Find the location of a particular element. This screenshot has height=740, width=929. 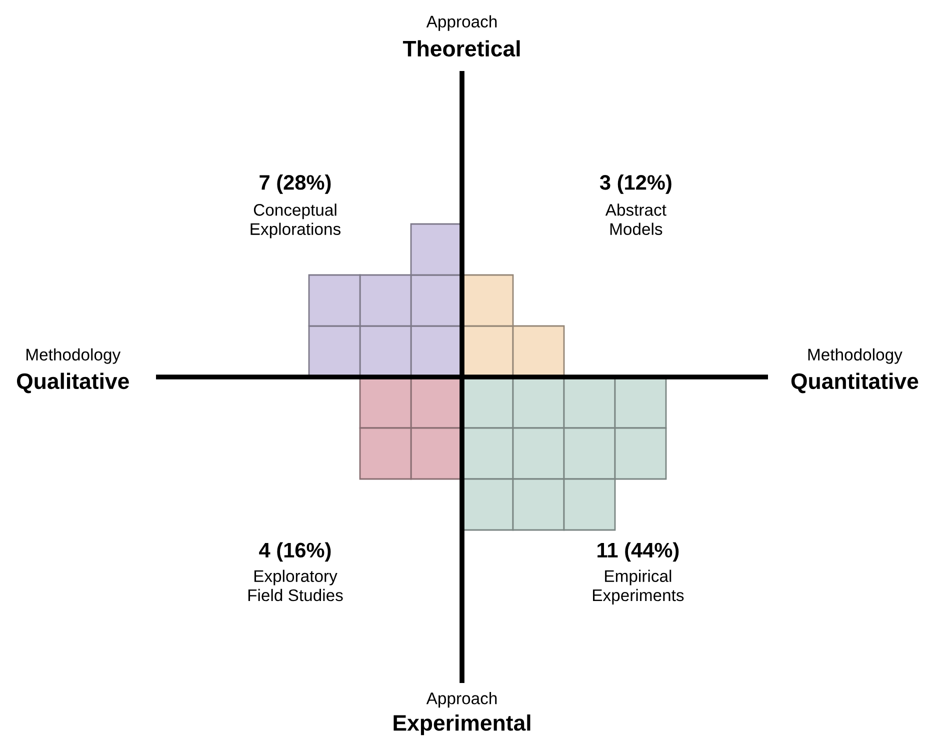

text: Quantitative is located at coordinates (854, 383).